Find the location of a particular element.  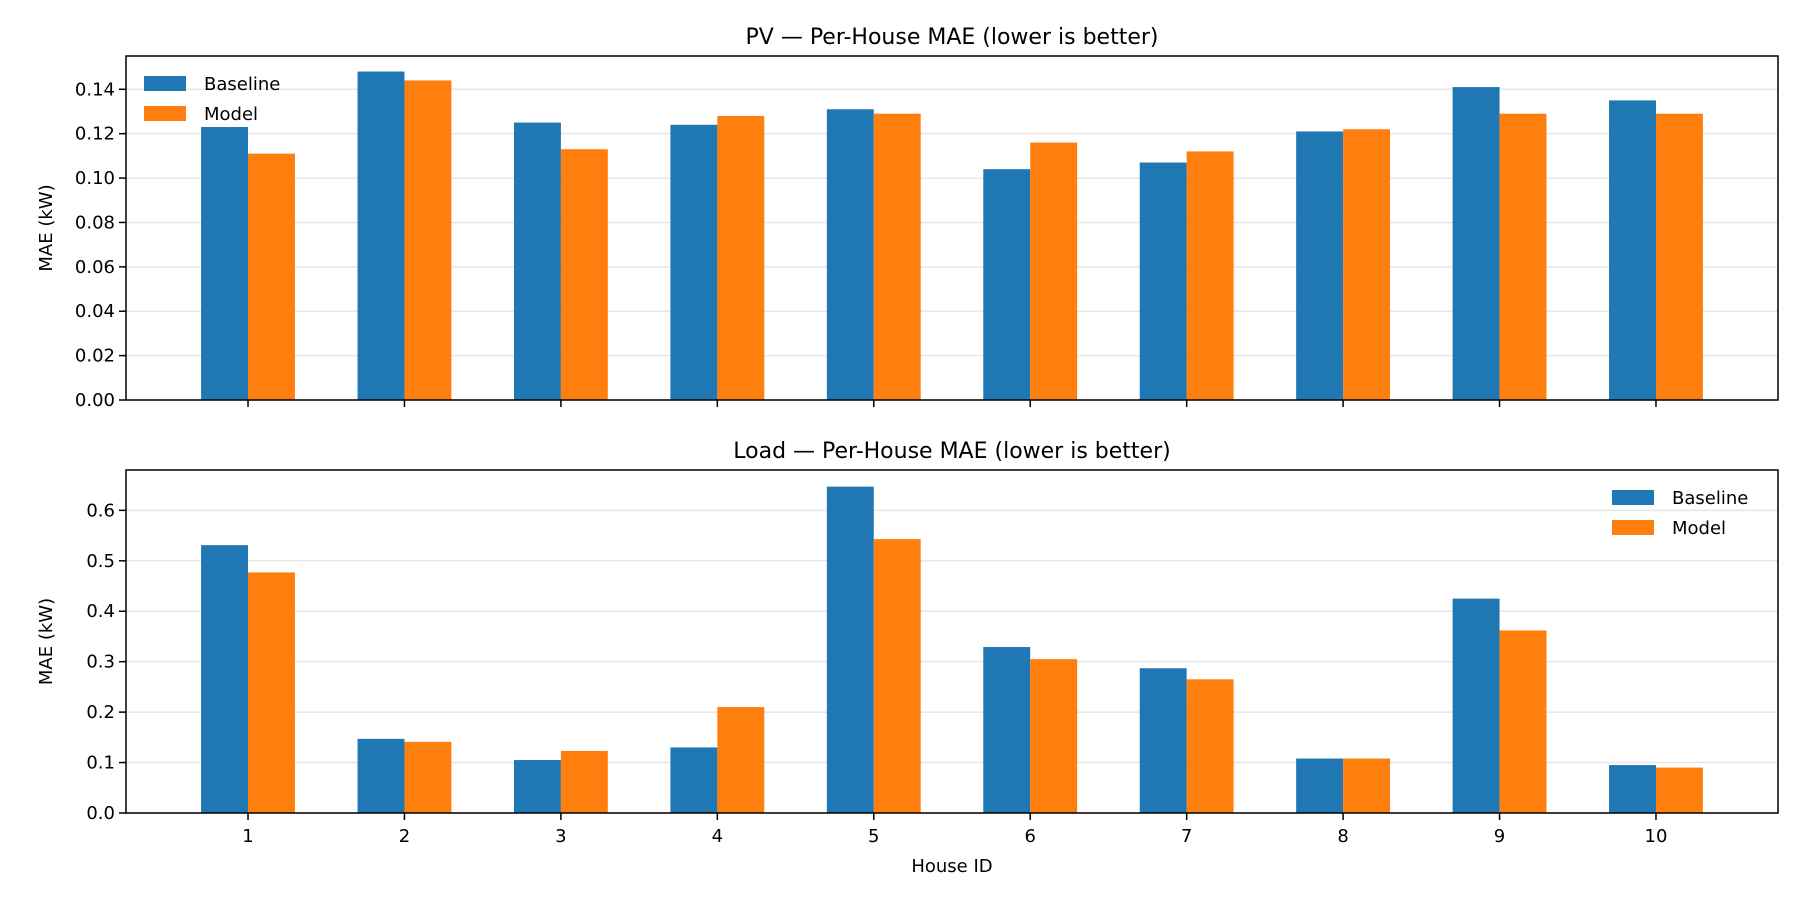

y-tick-label: 0.1 is located at coordinates (100, 763).